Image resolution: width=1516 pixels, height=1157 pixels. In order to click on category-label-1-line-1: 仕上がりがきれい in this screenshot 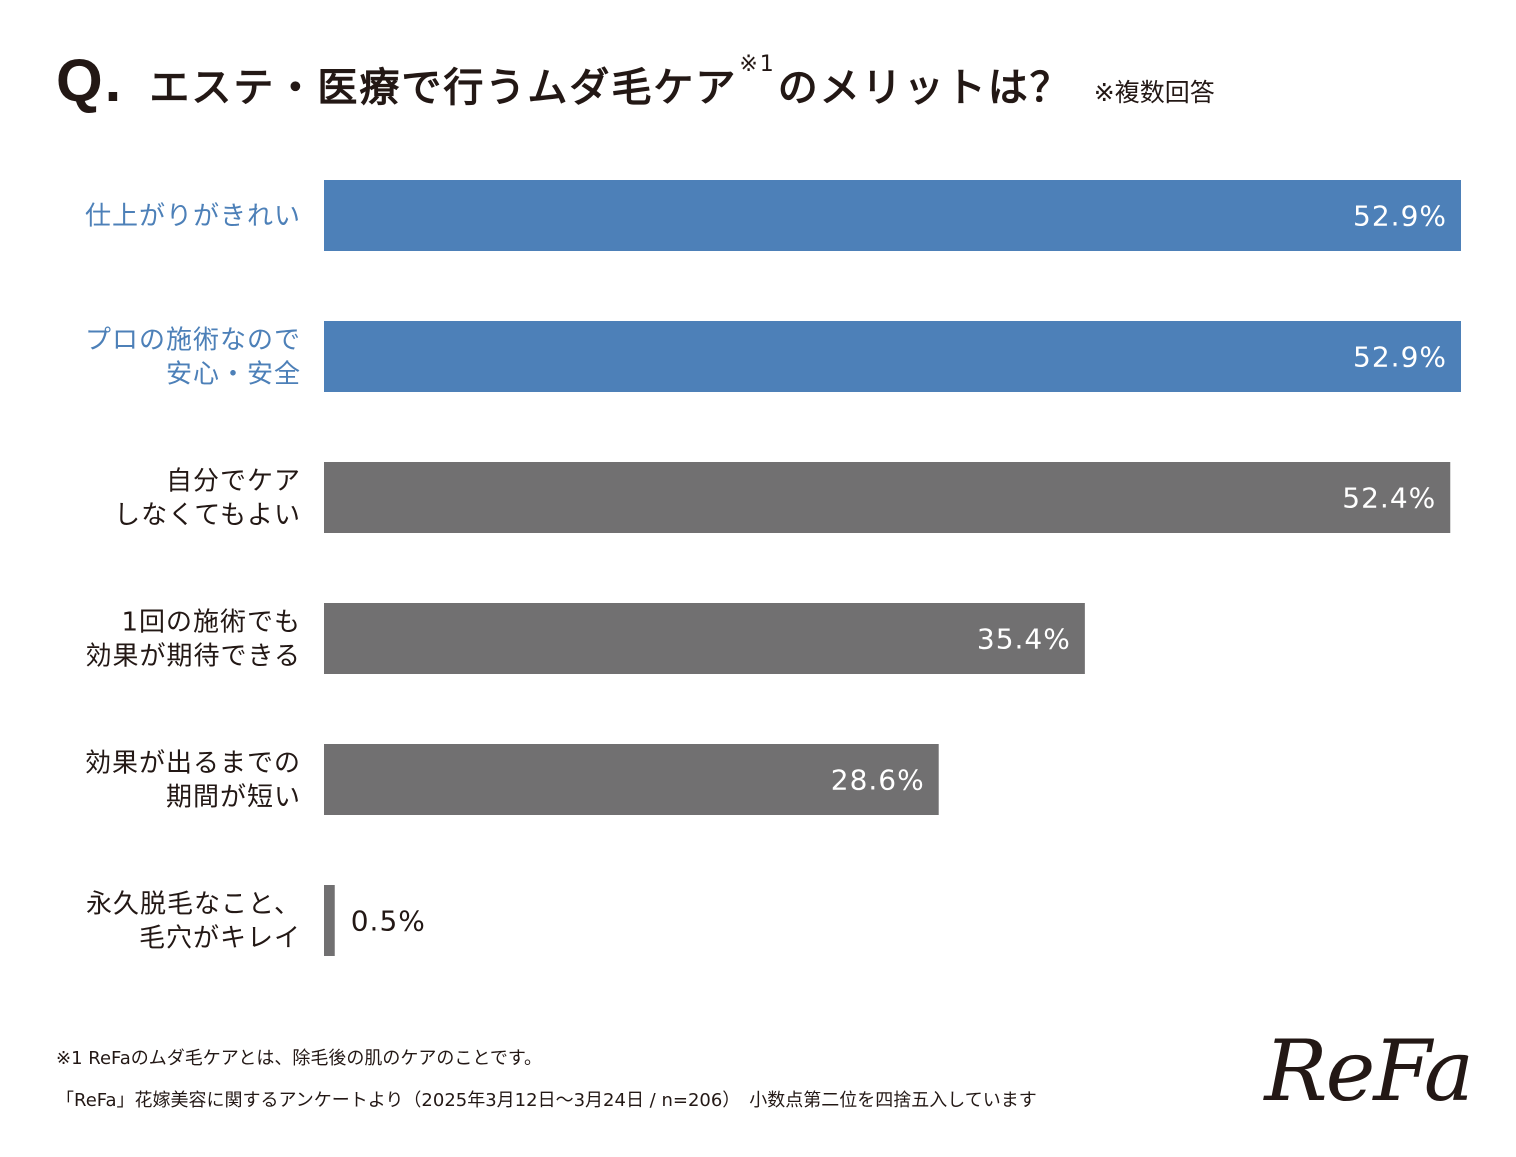, I will do `click(193, 217)`.